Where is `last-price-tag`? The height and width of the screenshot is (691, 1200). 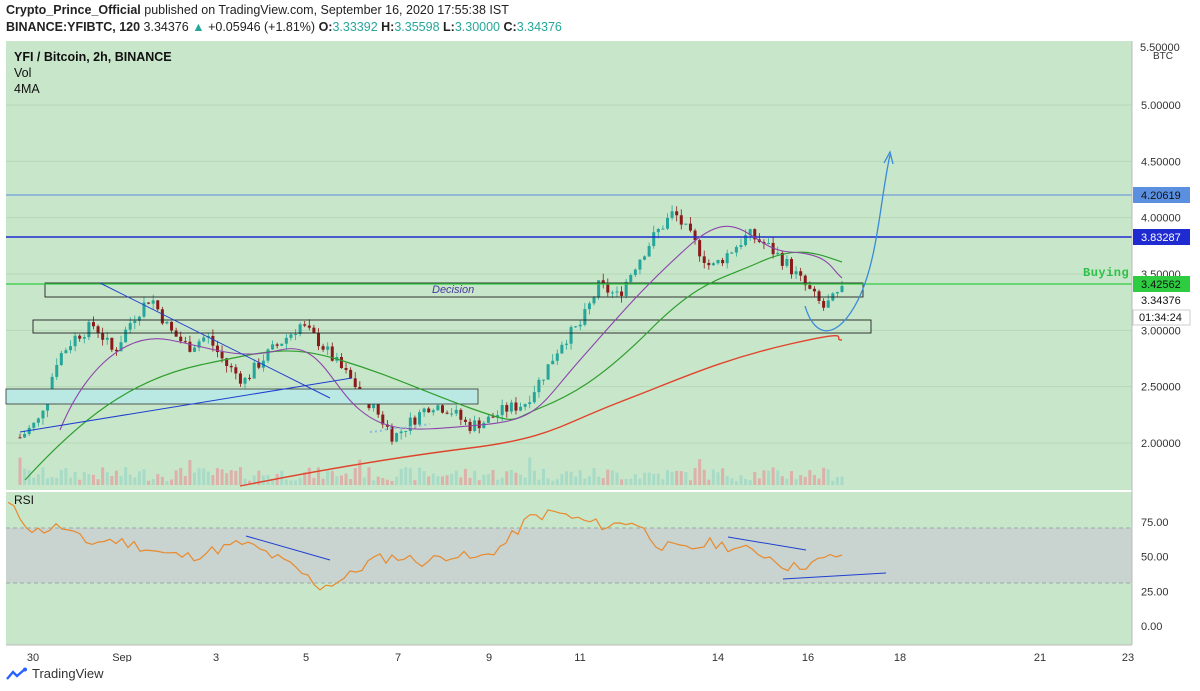 last-price-tag is located at coordinates (1161, 300).